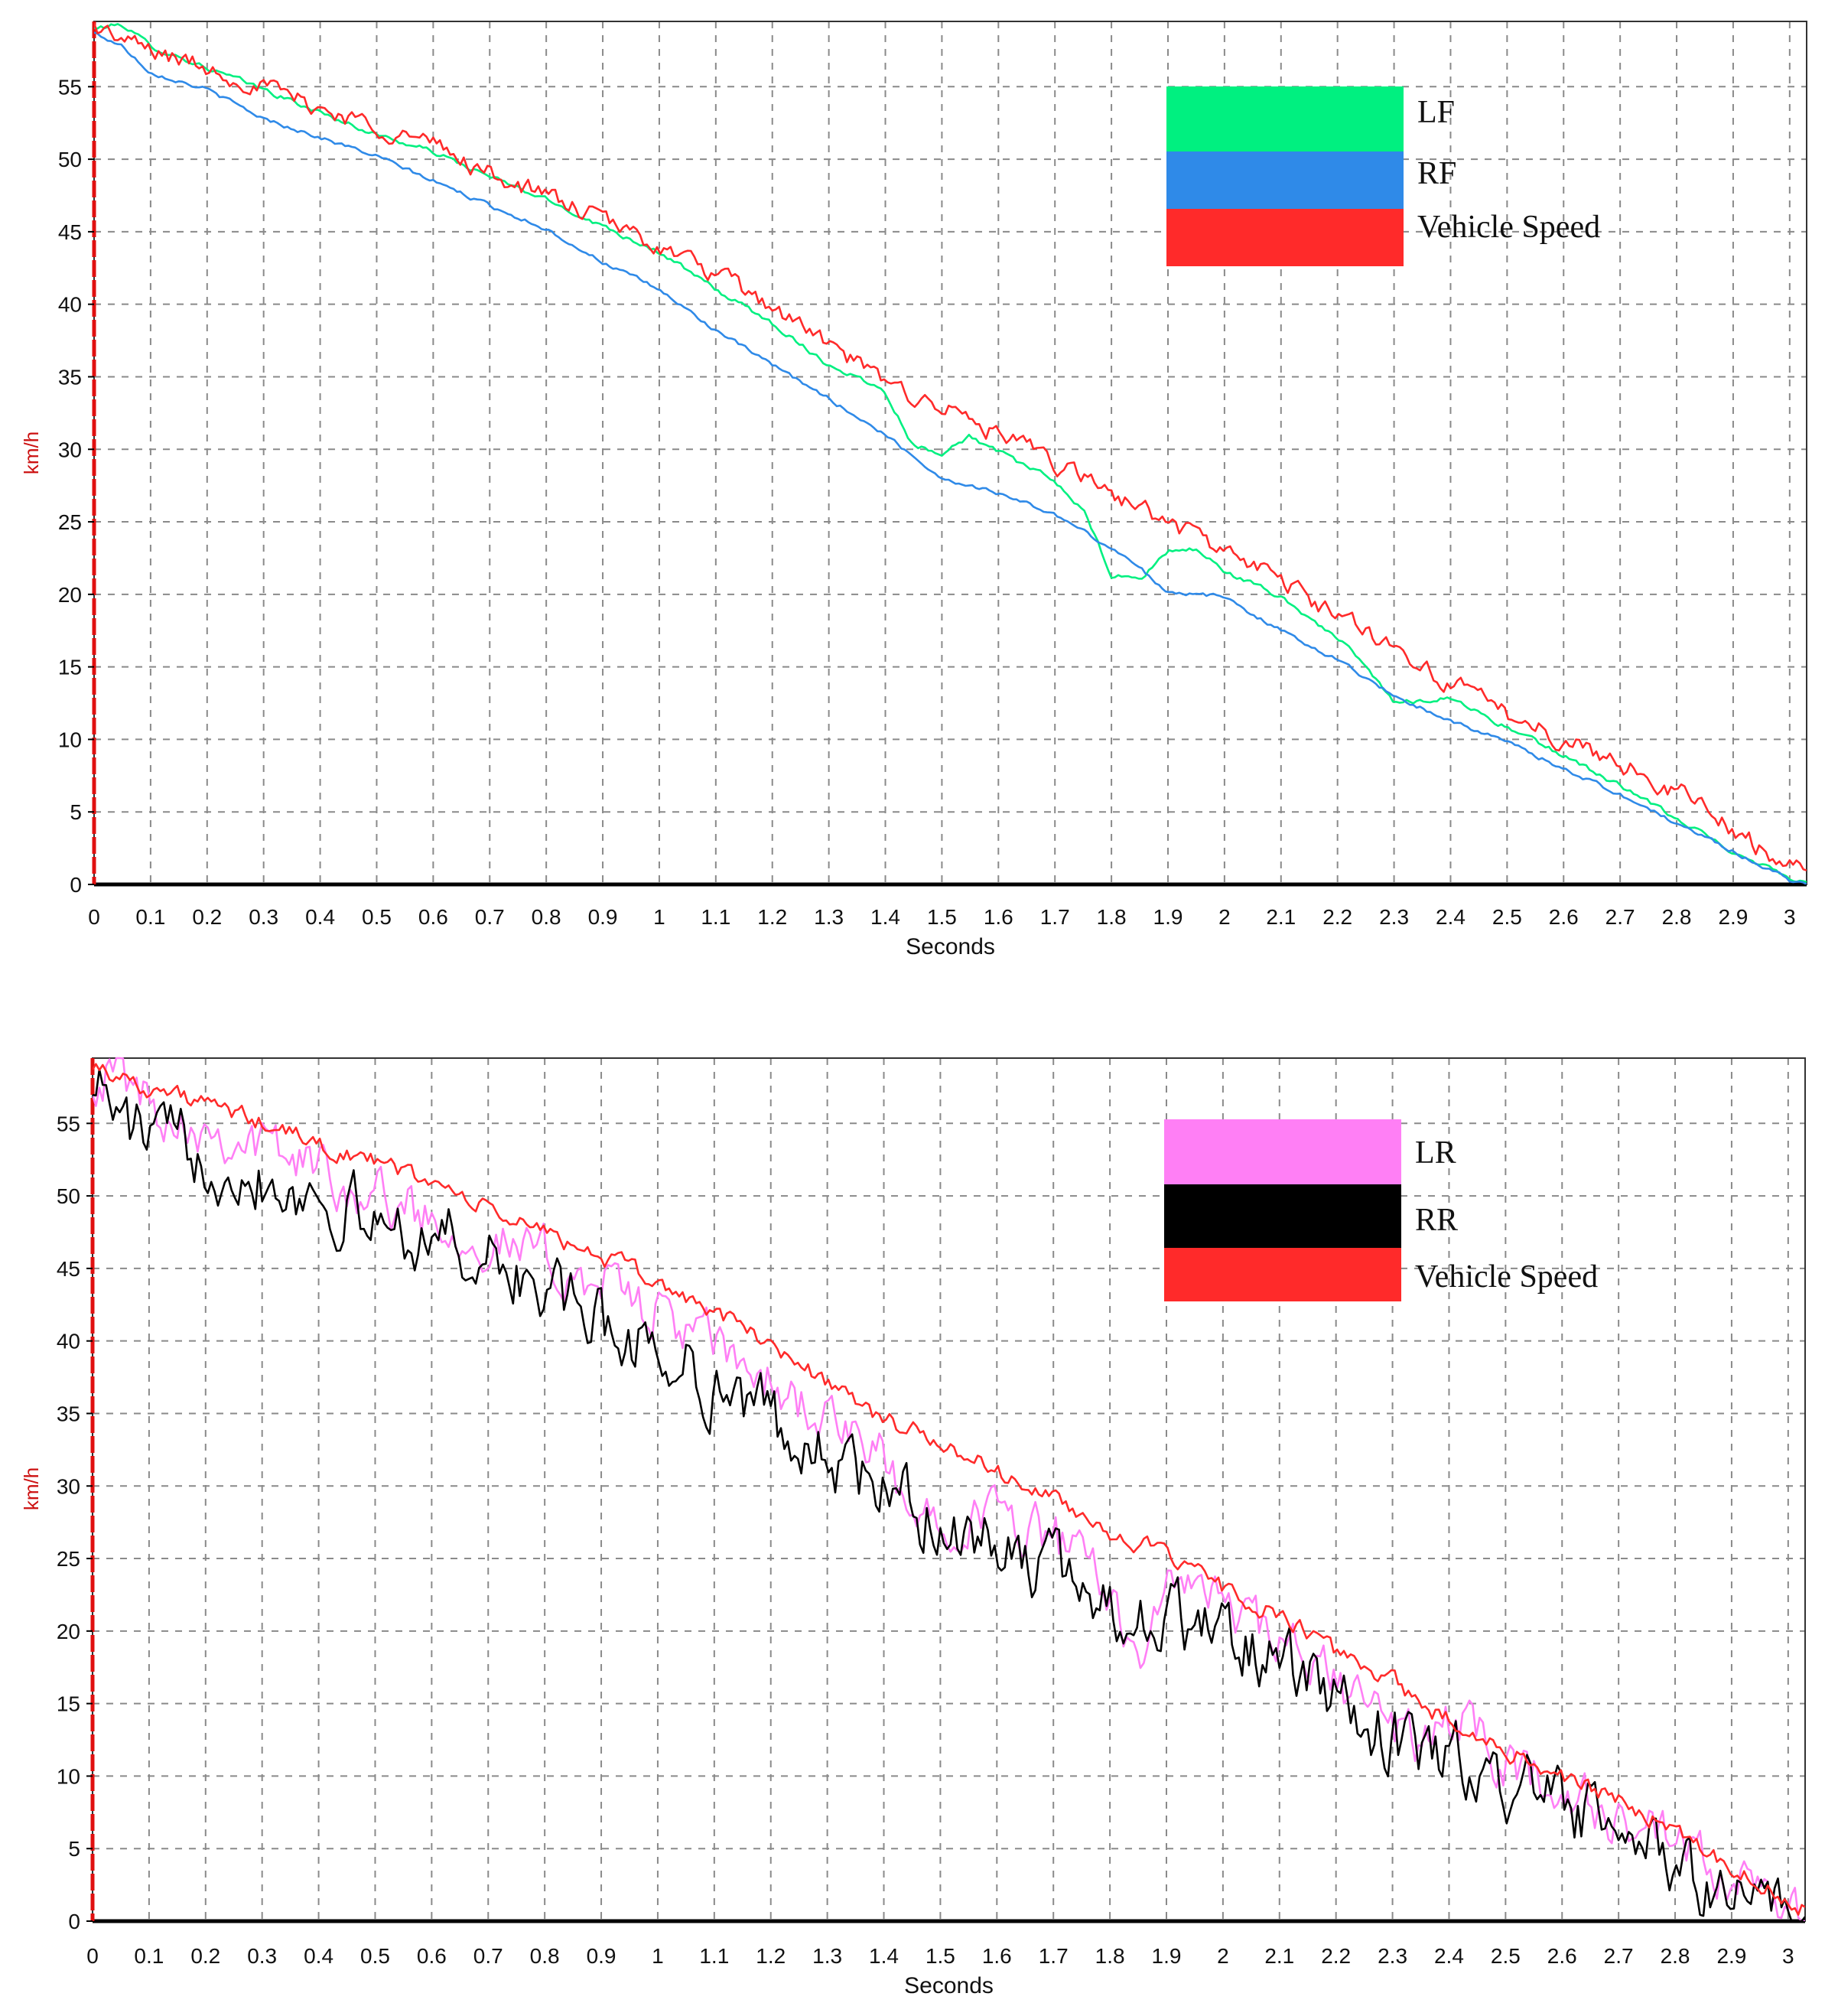 This screenshot has height=2016, width=1825. What do you see at coordinates (1392, 1956) in the screenshot?
I see `x-tick-label: 2.3` at bounding box center [1392, 1956].